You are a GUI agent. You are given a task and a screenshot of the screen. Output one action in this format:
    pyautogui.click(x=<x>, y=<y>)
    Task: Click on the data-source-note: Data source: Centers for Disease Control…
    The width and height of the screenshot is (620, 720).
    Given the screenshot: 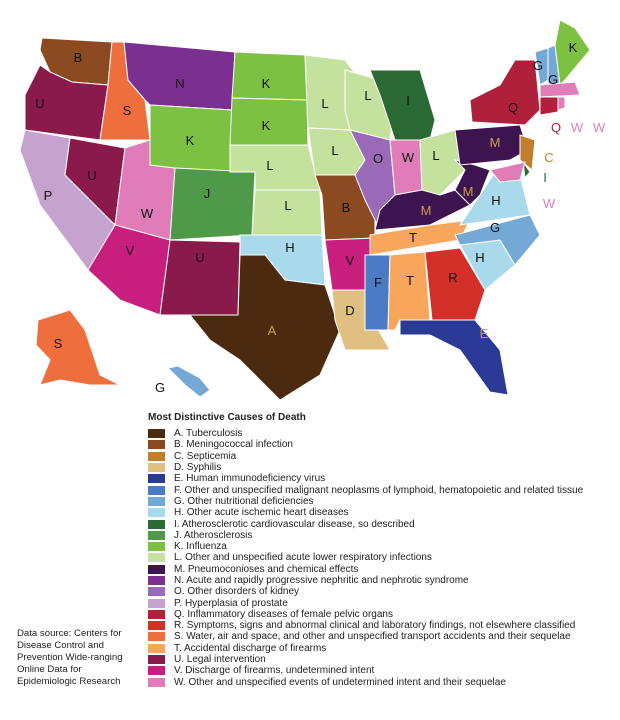 What is the action you would take?
    pyautogui.click(x=70, y=657)
    